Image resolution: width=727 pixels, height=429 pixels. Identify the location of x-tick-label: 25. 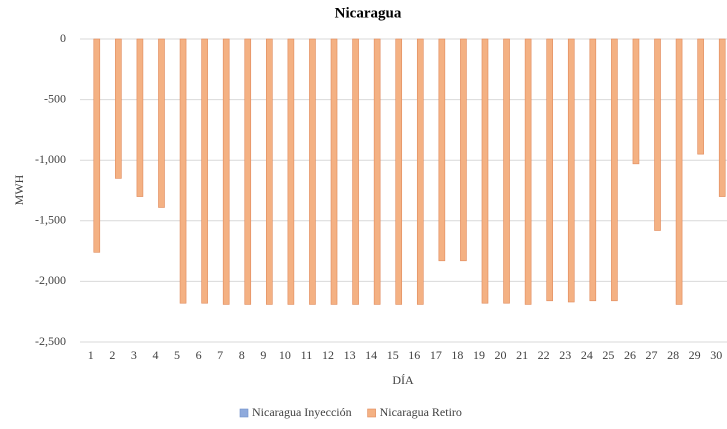
(608, 355).